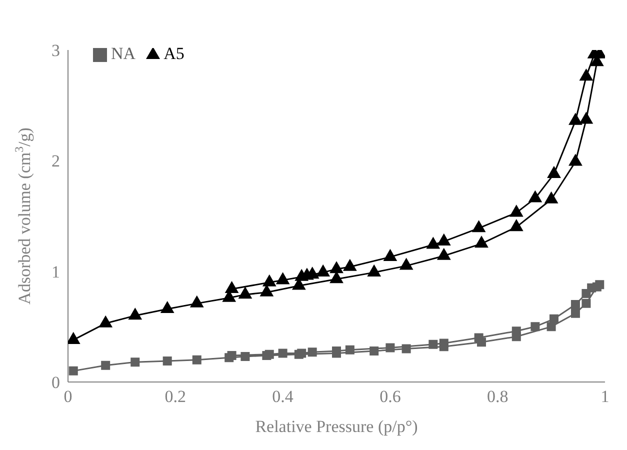  Describe the element at coordinates (497, 396) in the screenshot. I see `x-tick-label: 0.8` at that location.